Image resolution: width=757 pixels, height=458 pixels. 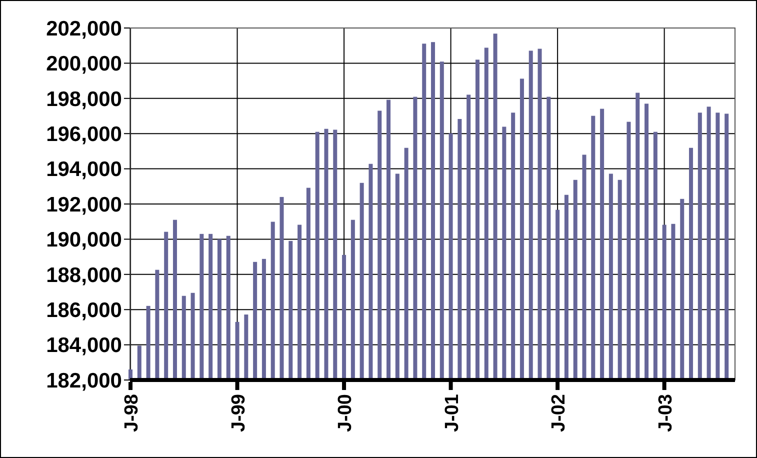 I want to click on x-tick-label: J-00, so click(x=345, y=413).